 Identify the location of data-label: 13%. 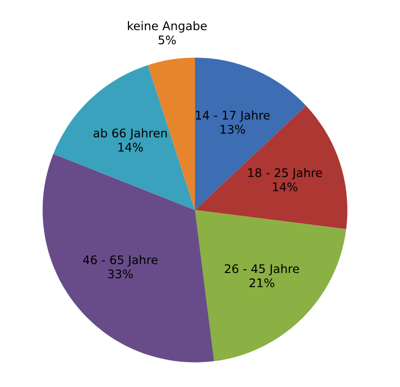
(232, 129).